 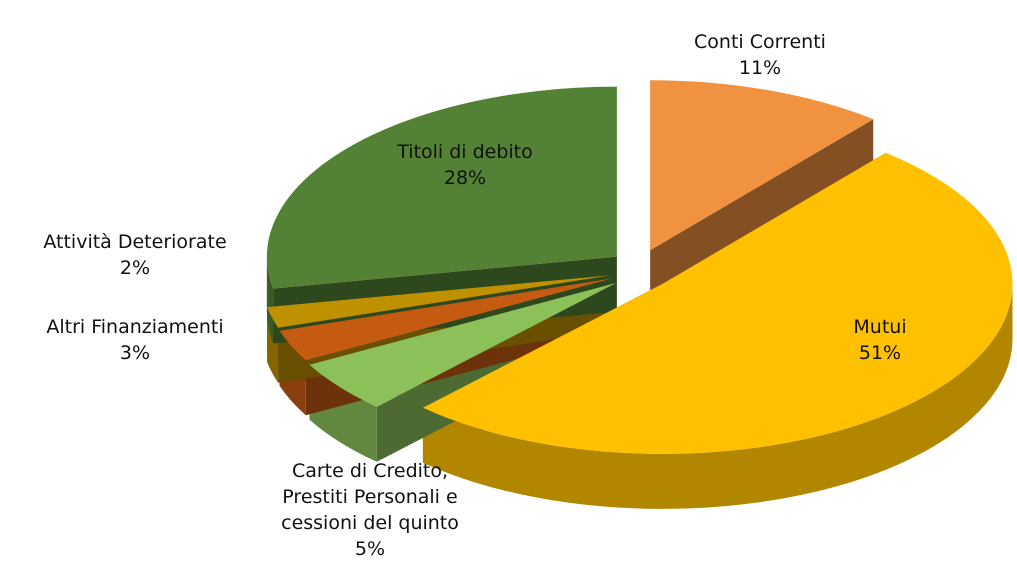 What do you see at coordinates (370, 549) in the screenshot?
I see `slice-value-label: 5%` at bounding box center [370, 549].